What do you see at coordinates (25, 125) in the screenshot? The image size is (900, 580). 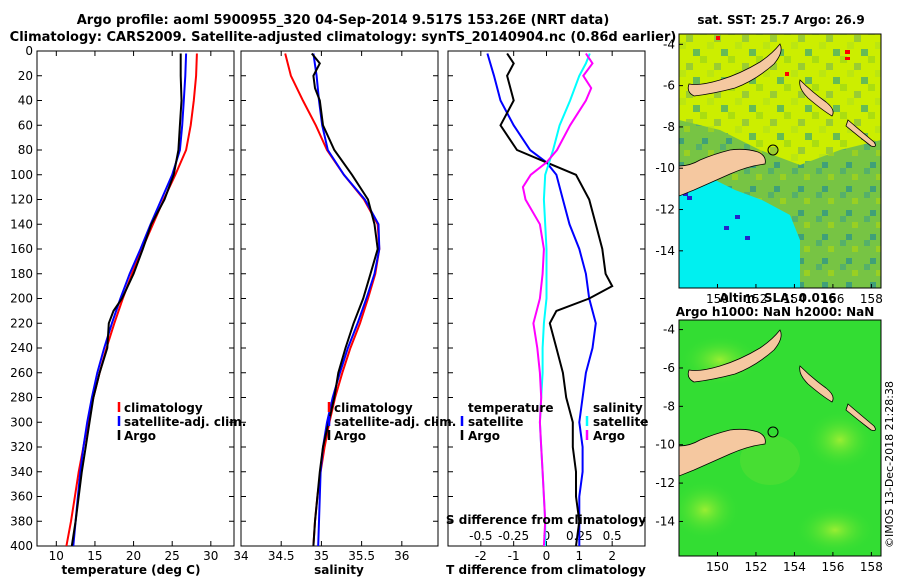 I see `y-tick-label: 60` at bounding box center [25, 125].